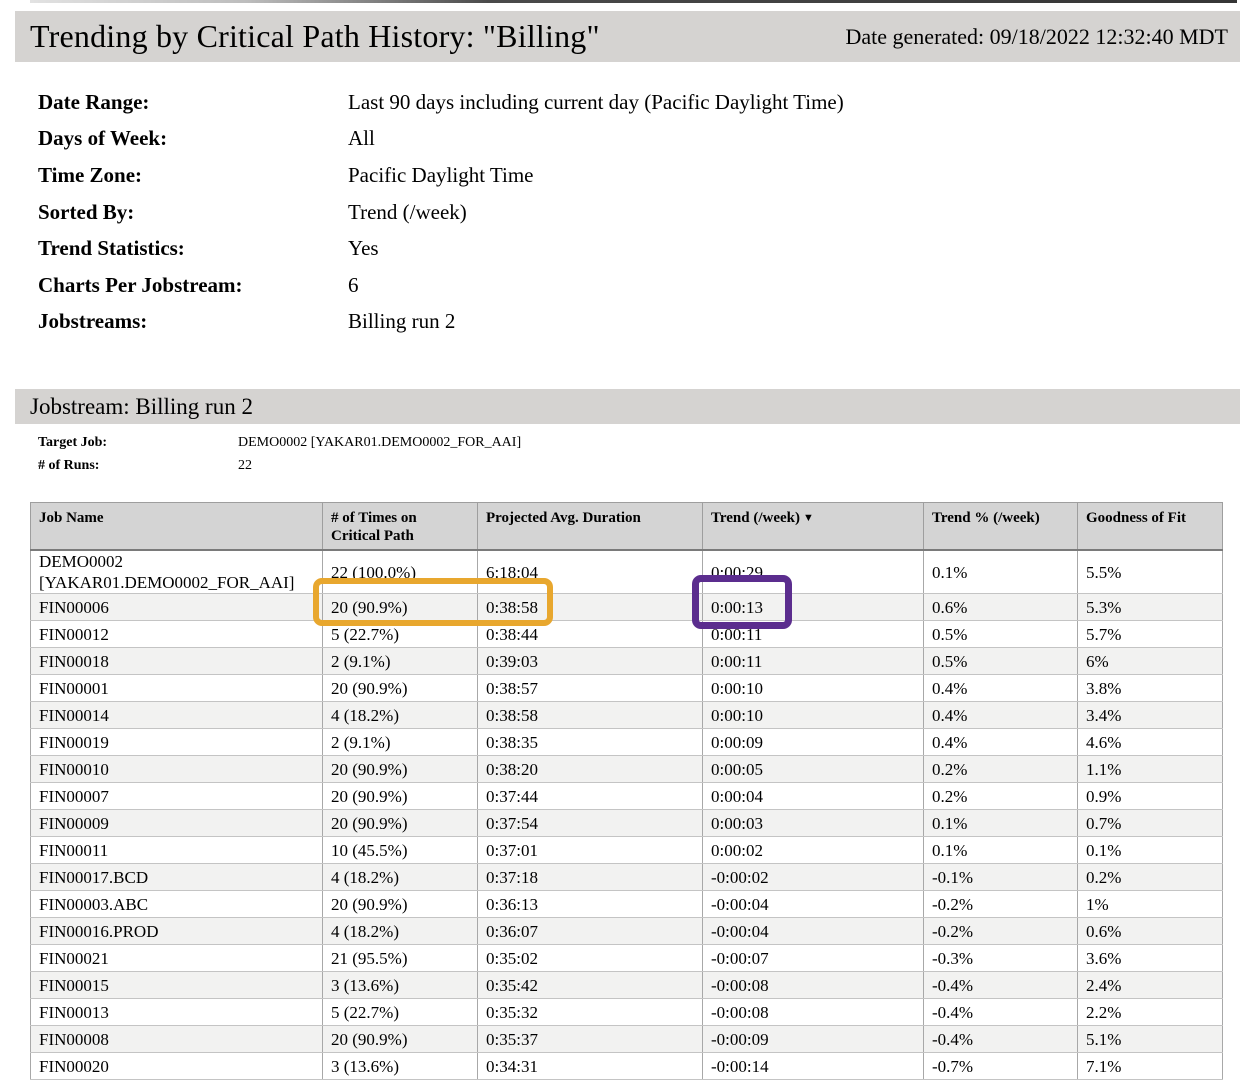 The image size is (1245, 1085). What do you see at coordinates (1000, 526) in the screenshot?
I see `column-header-trend-pct-per-week: Trend % (/week)` at bounding box center [1000, 526].